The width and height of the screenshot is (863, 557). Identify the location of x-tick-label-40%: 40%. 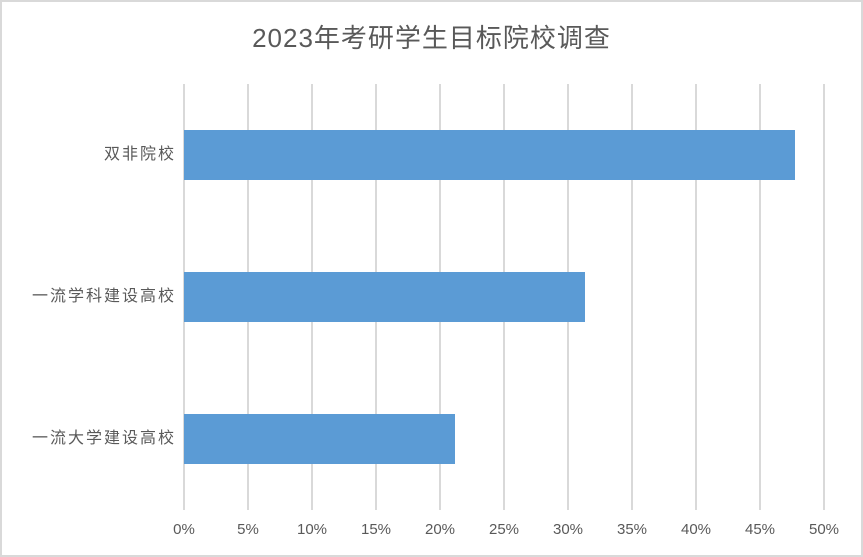
(696, 529).